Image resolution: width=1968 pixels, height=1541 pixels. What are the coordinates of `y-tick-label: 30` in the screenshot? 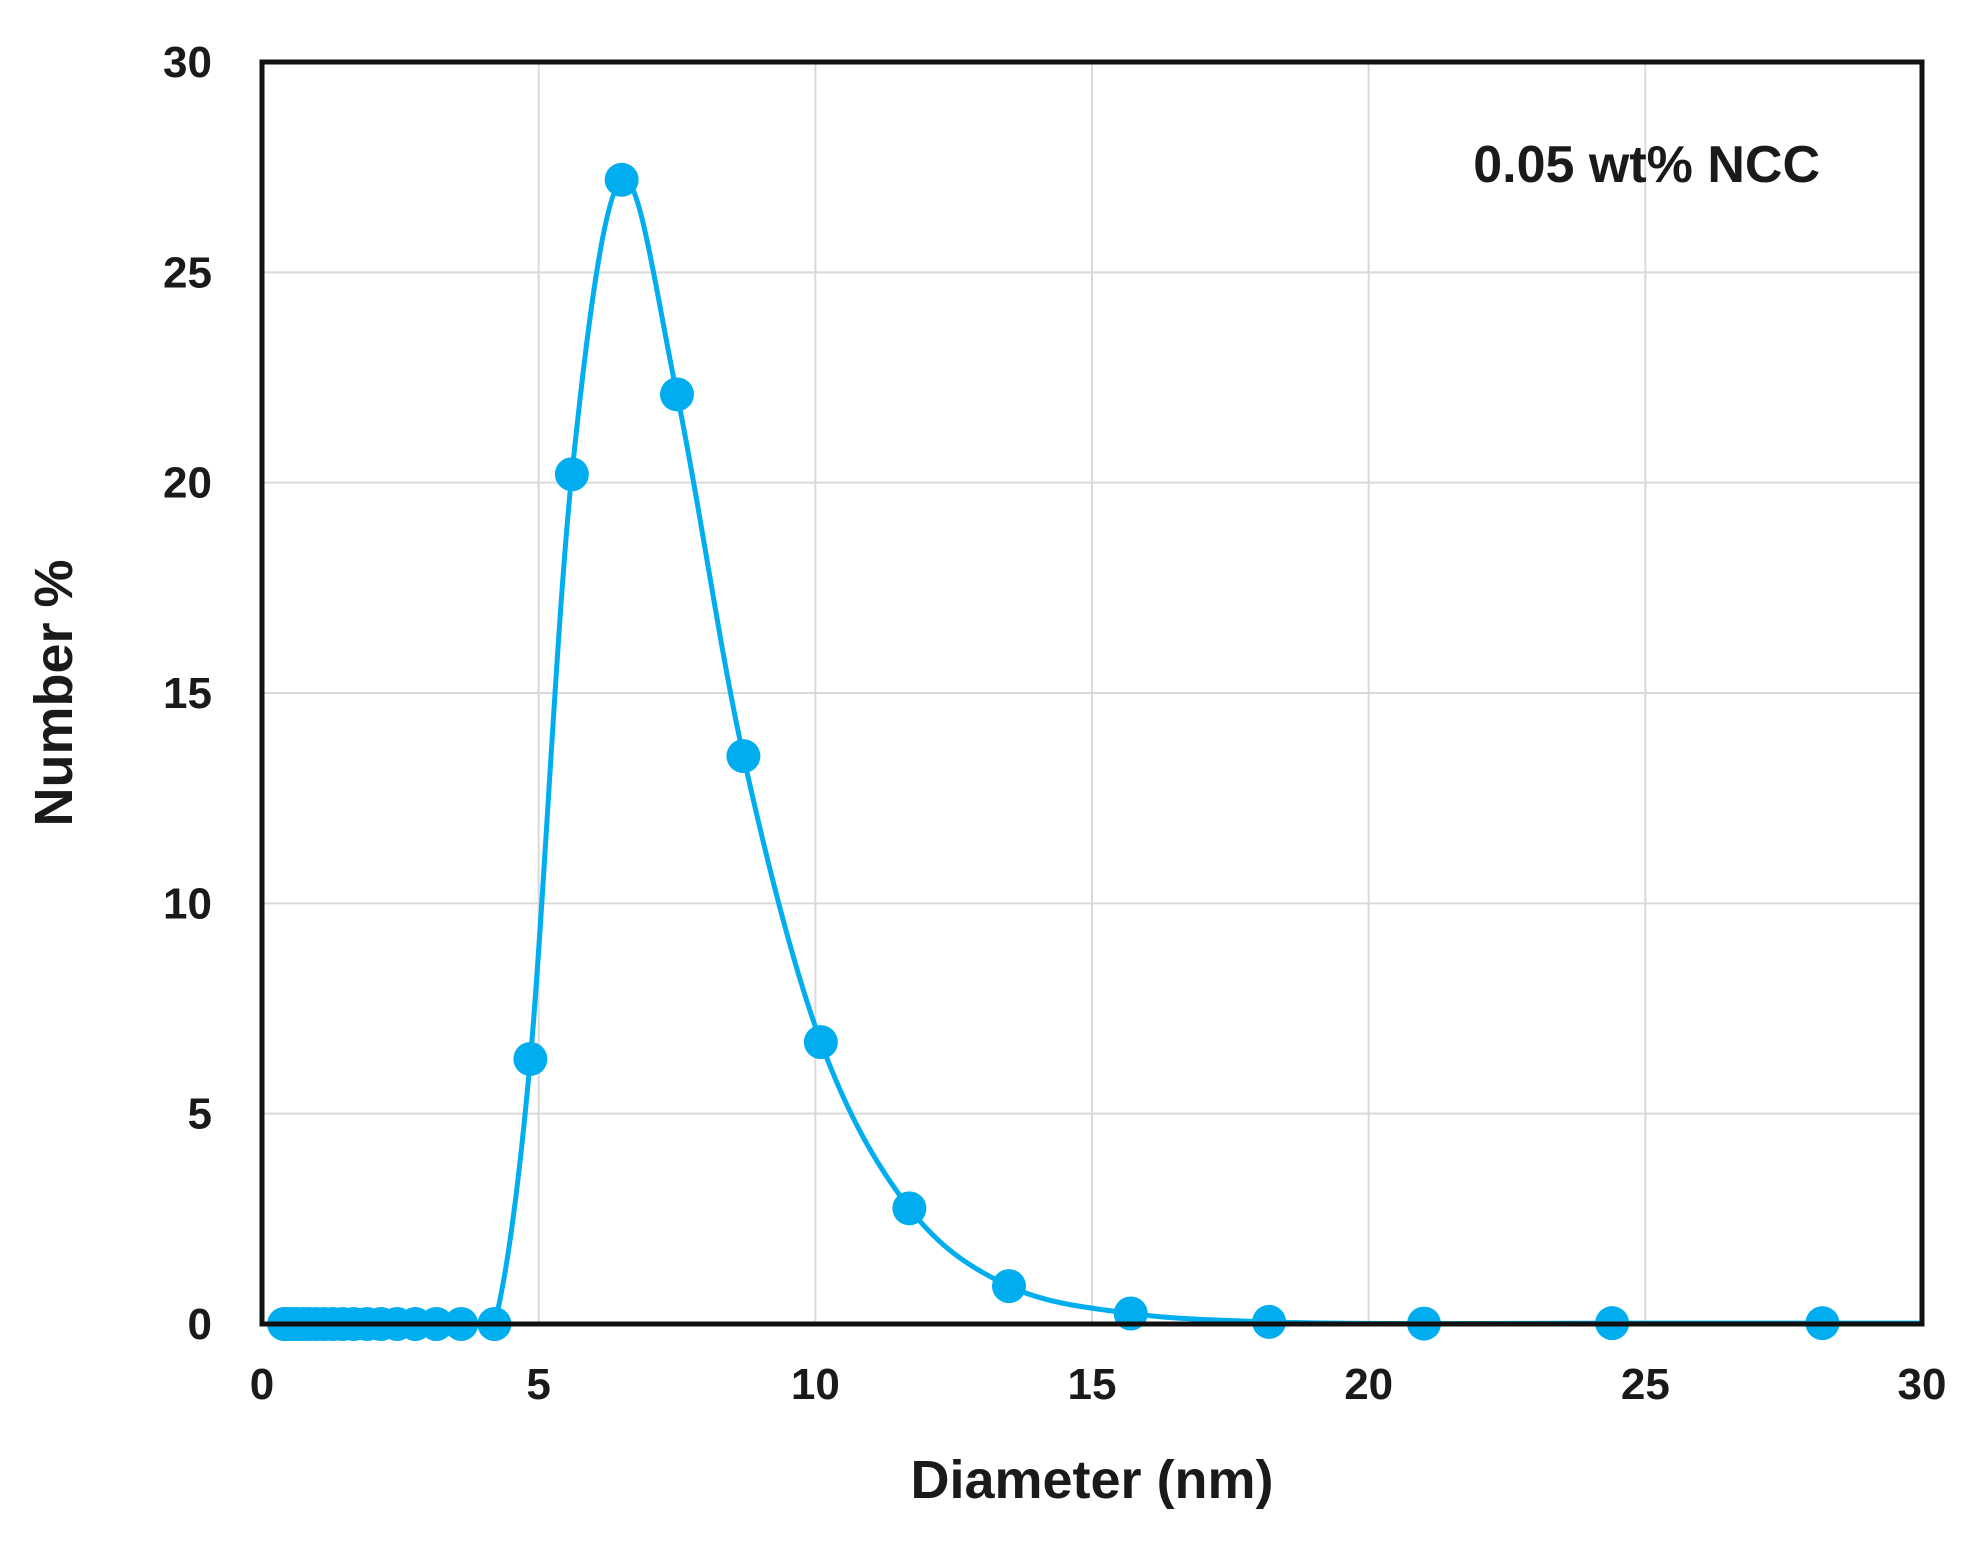 It's located at (187, 62).